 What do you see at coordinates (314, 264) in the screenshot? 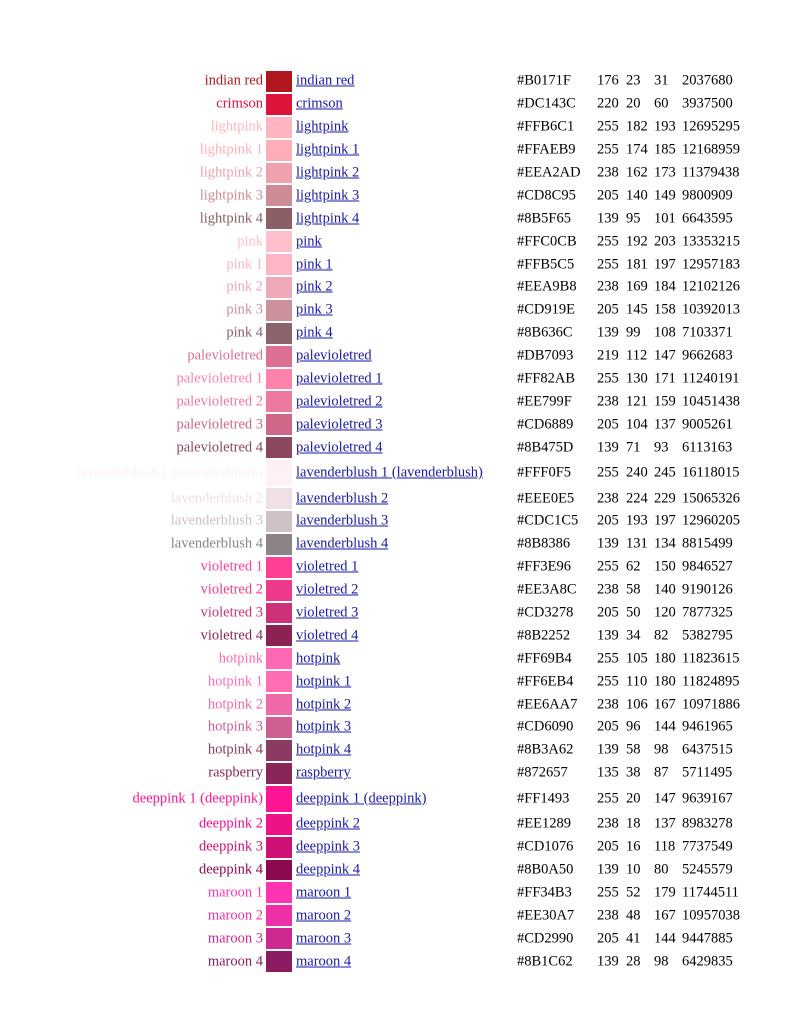
I see `color-link: pink 1` at bounding box center [314, 264].